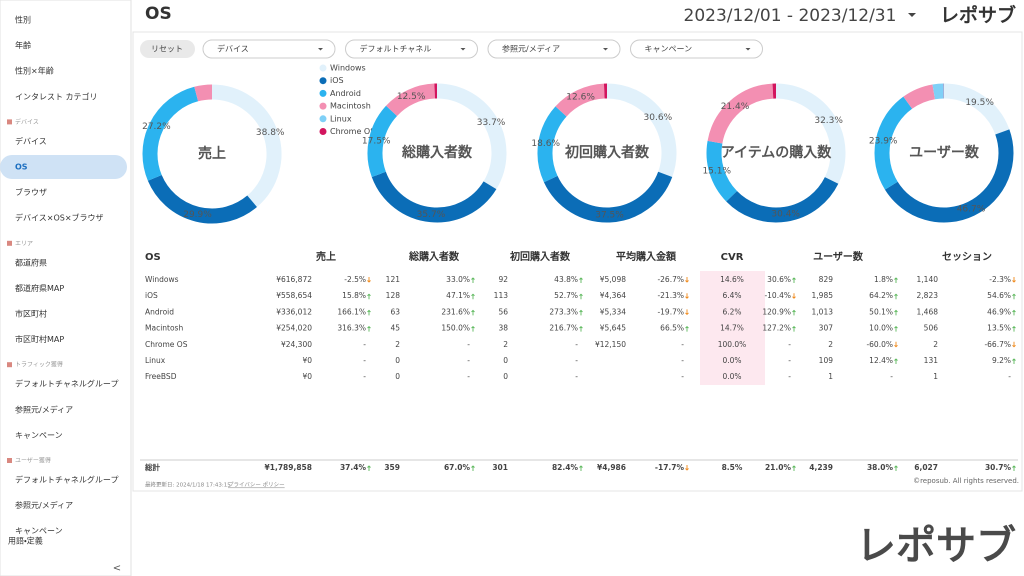 The image size is (1024, 576). I want to click on change-value: 54.6%, so click(999, 295).